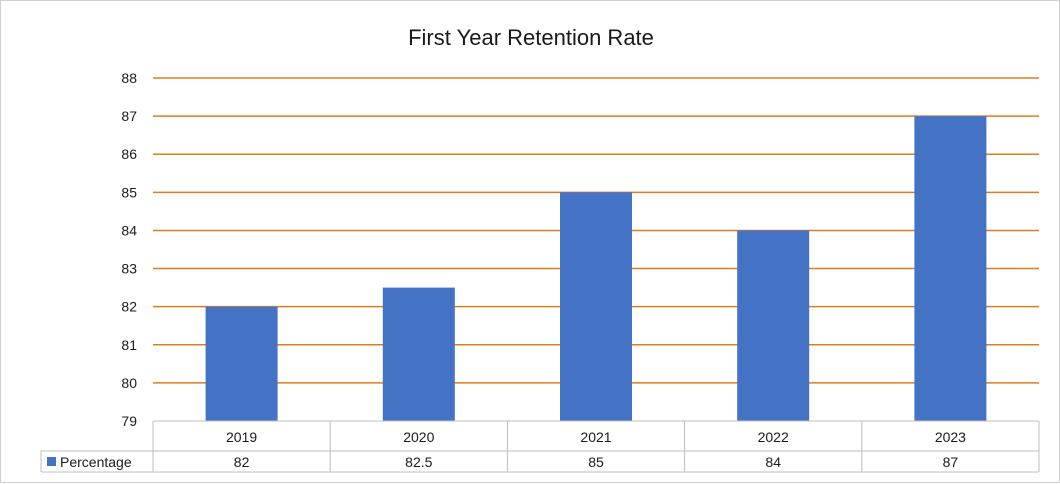 The height and width of the screenshot is (484, 1060). I want to click on y-tick-label: 83, so click(129, 269).